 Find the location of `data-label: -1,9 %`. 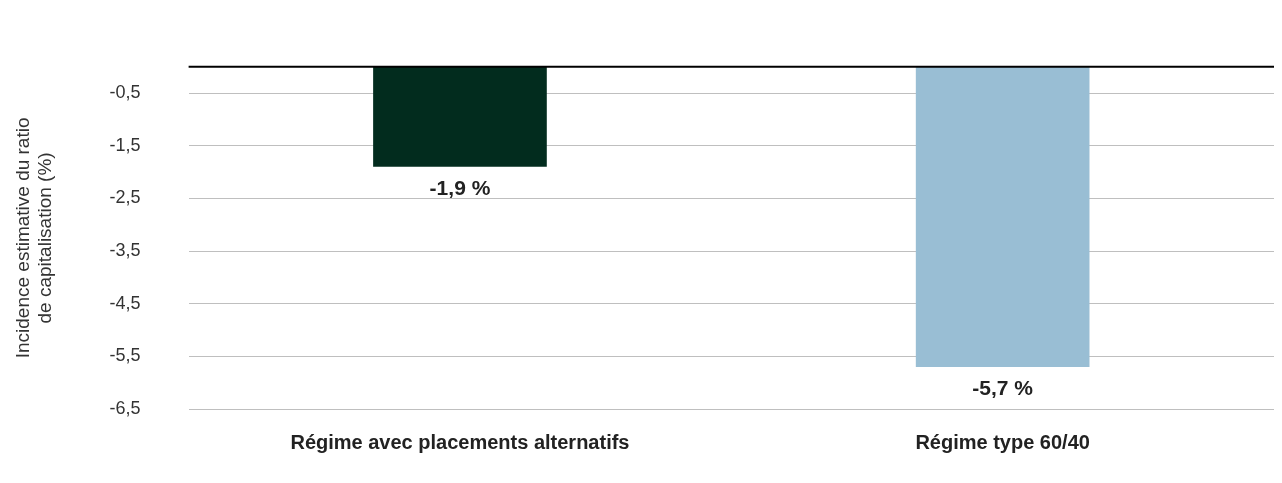

data-label: -1,9 % is located at coordinates (460, 188).